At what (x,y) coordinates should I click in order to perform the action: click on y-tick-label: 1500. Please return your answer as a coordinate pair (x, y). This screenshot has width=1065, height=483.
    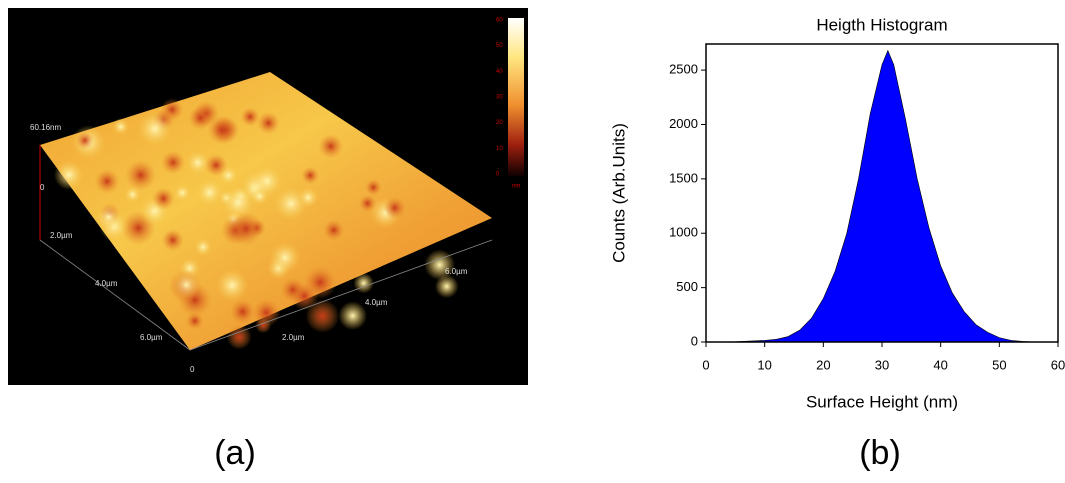
    Looking at the image, I should click on (683, 177).